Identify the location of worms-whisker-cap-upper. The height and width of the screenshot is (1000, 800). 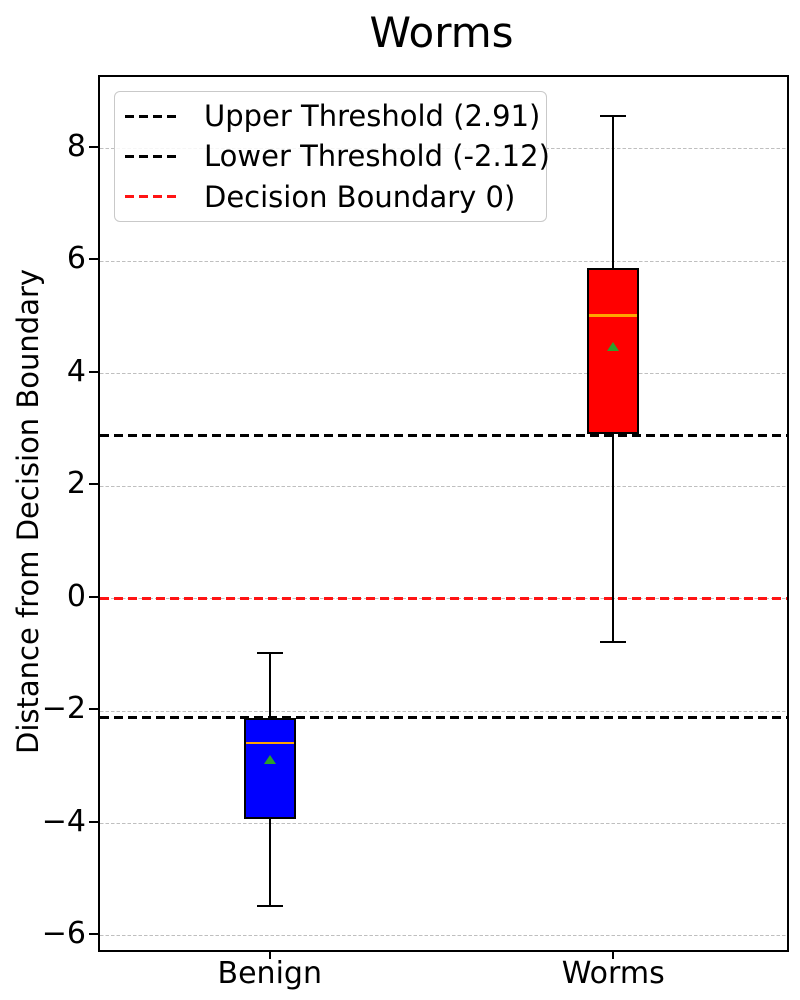
(613, 116).